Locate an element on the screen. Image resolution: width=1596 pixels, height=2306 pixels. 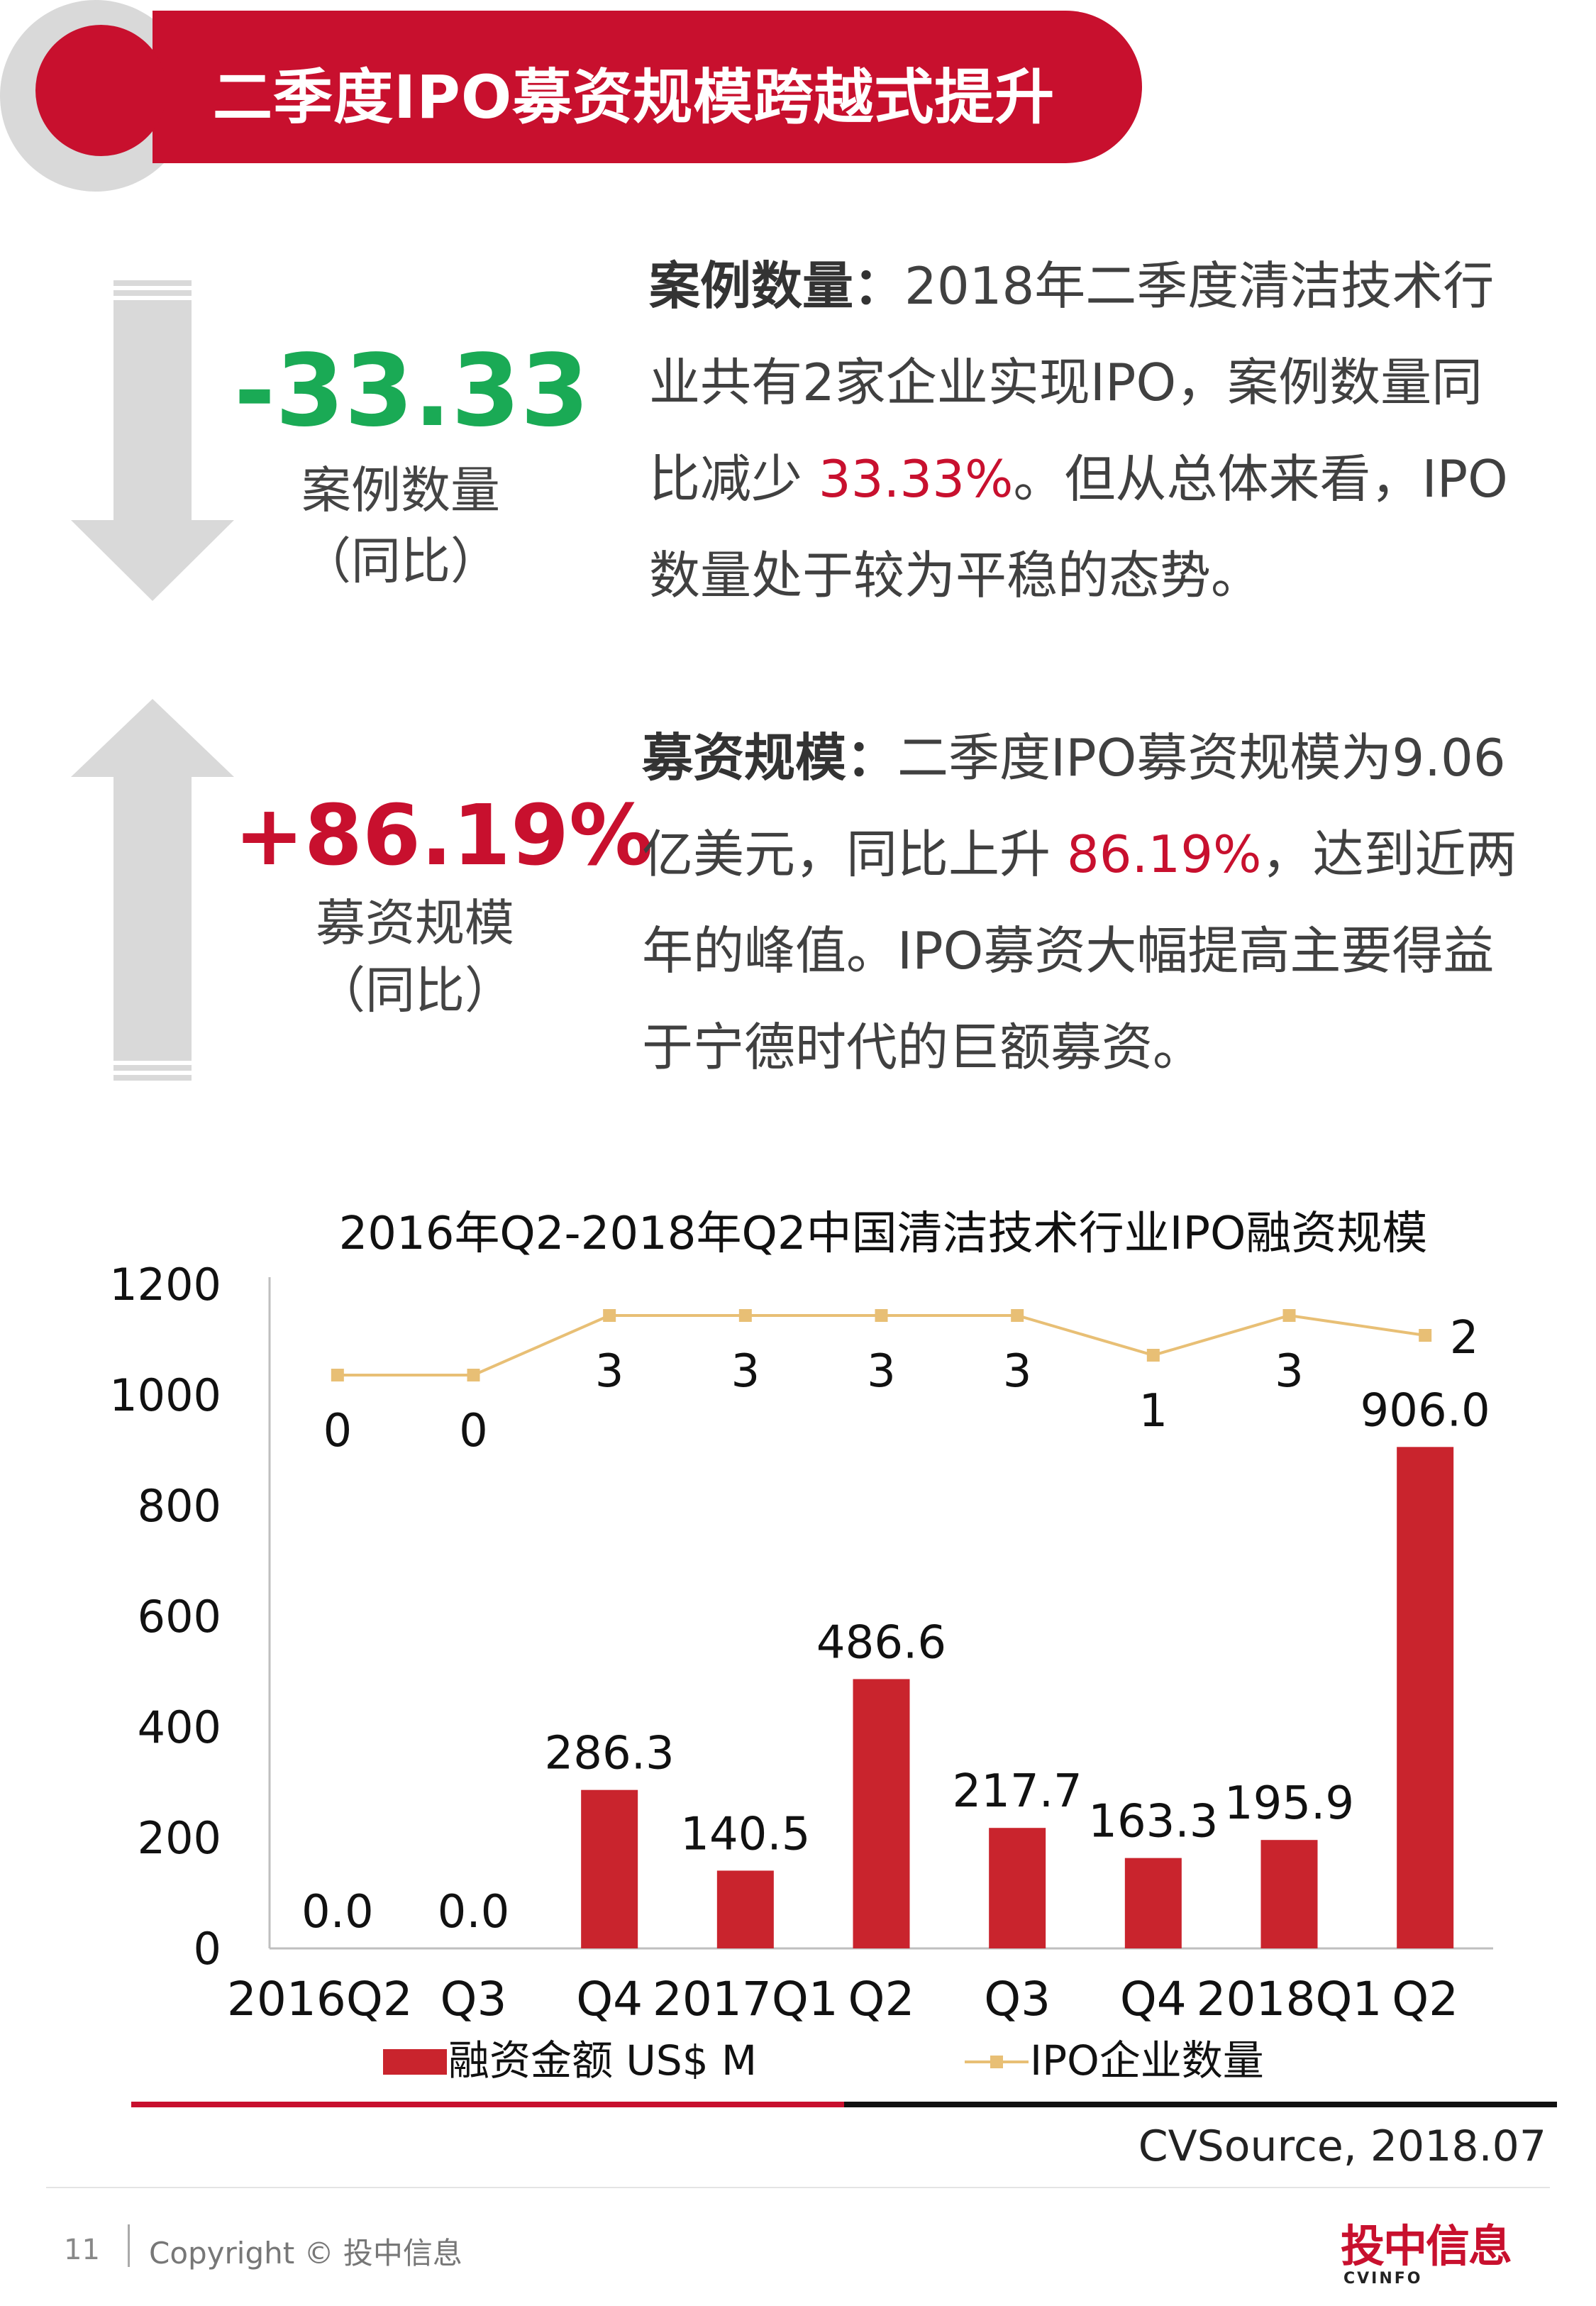
bar-value-label: 163.3 is located at coordinates (1153, 1822).